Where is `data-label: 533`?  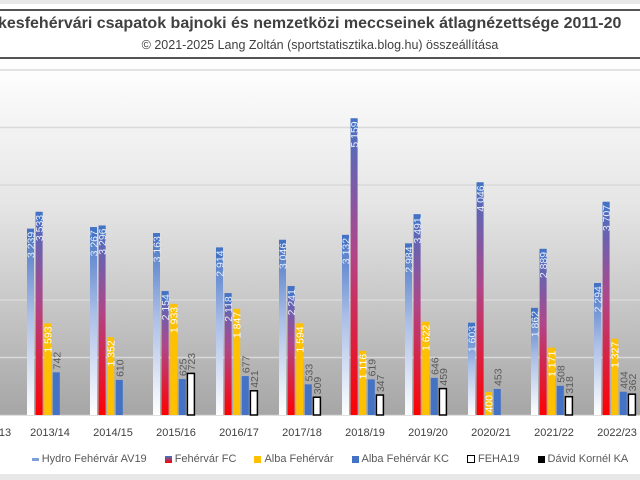
data-label: 533 is located at coordinates (309, 373).